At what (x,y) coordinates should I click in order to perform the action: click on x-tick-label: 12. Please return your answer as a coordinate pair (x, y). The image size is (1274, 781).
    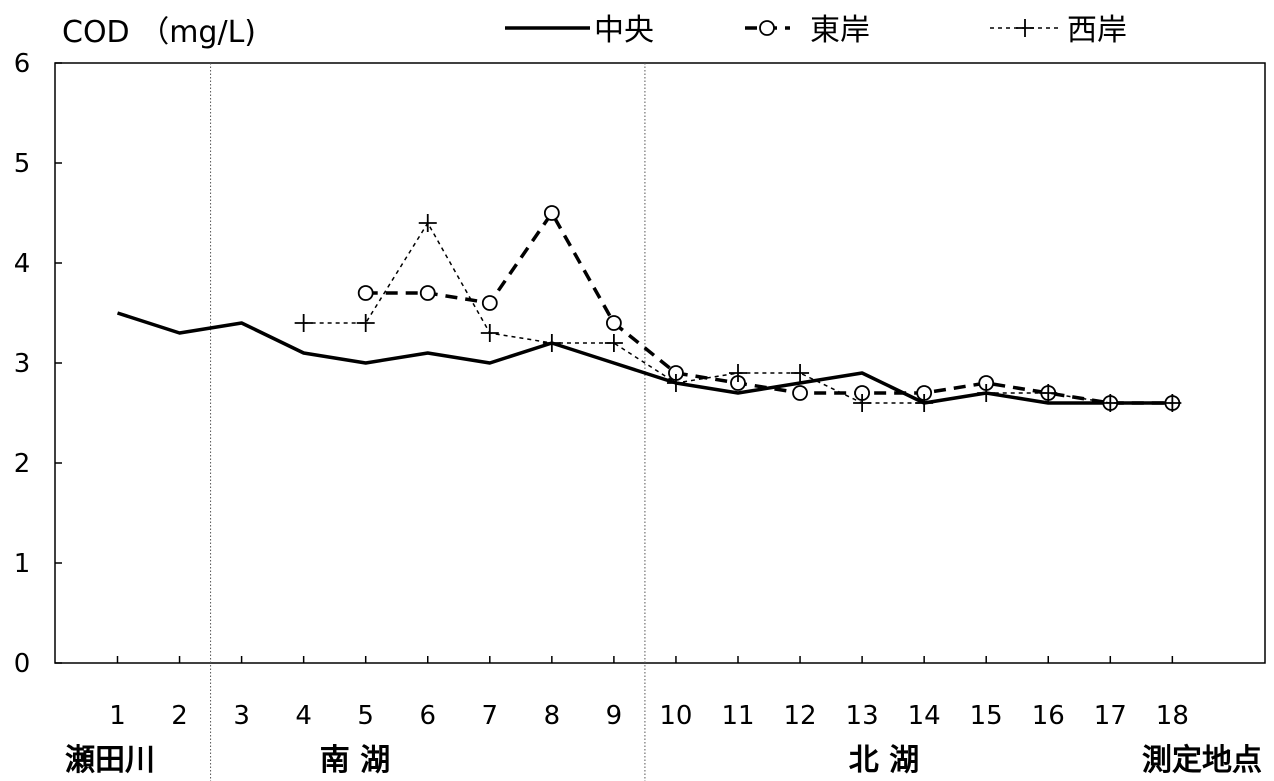
    Looking at the image, I should click on (800, 716).